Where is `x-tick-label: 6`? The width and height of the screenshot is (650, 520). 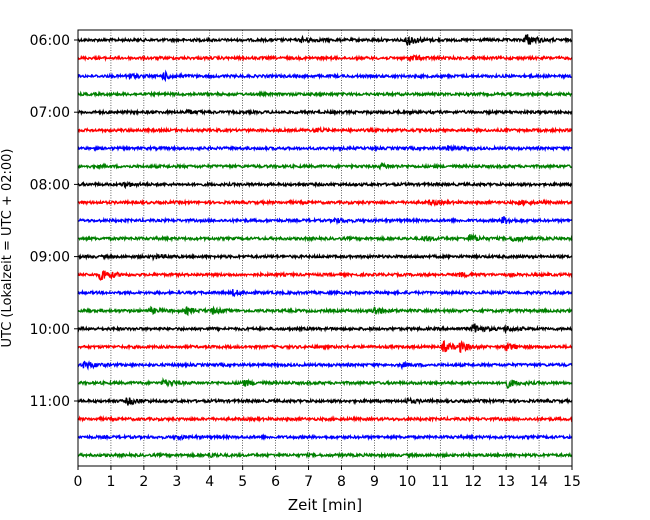
x-tick-label: 6 is located at coordinates (275, 482).